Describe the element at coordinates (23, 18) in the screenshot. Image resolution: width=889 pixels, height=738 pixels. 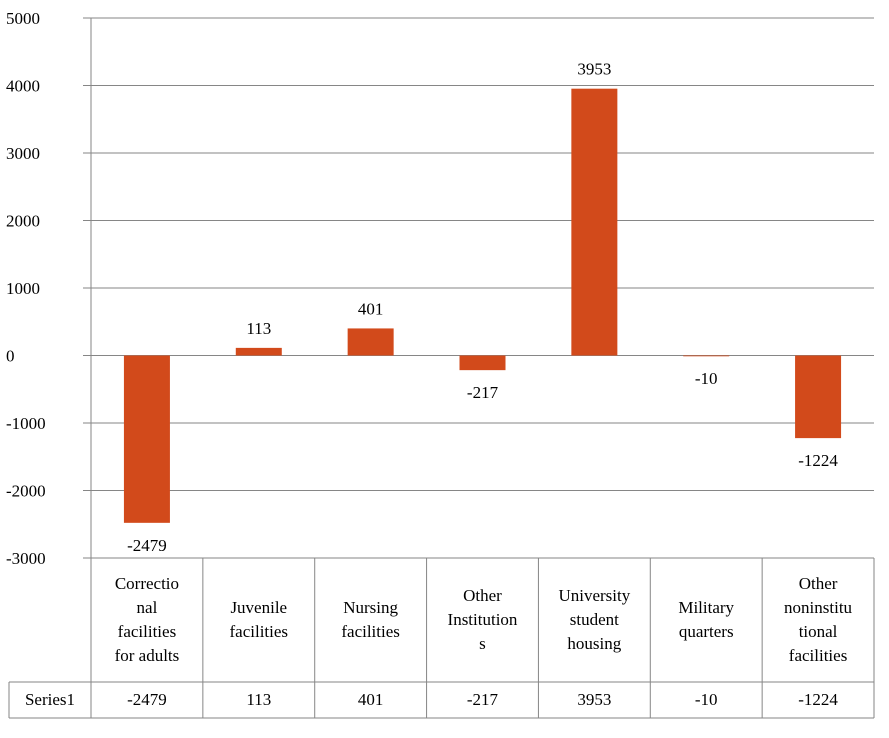
I see `y-tick-label: 5000` at that location.